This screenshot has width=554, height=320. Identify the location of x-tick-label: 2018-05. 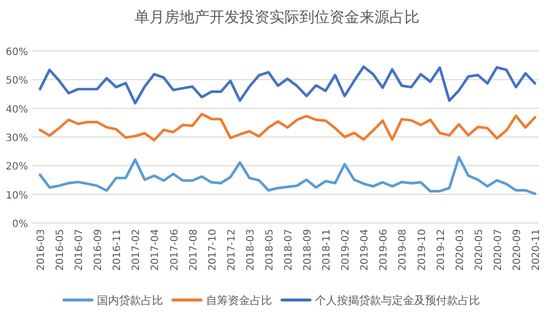
(270, 250).